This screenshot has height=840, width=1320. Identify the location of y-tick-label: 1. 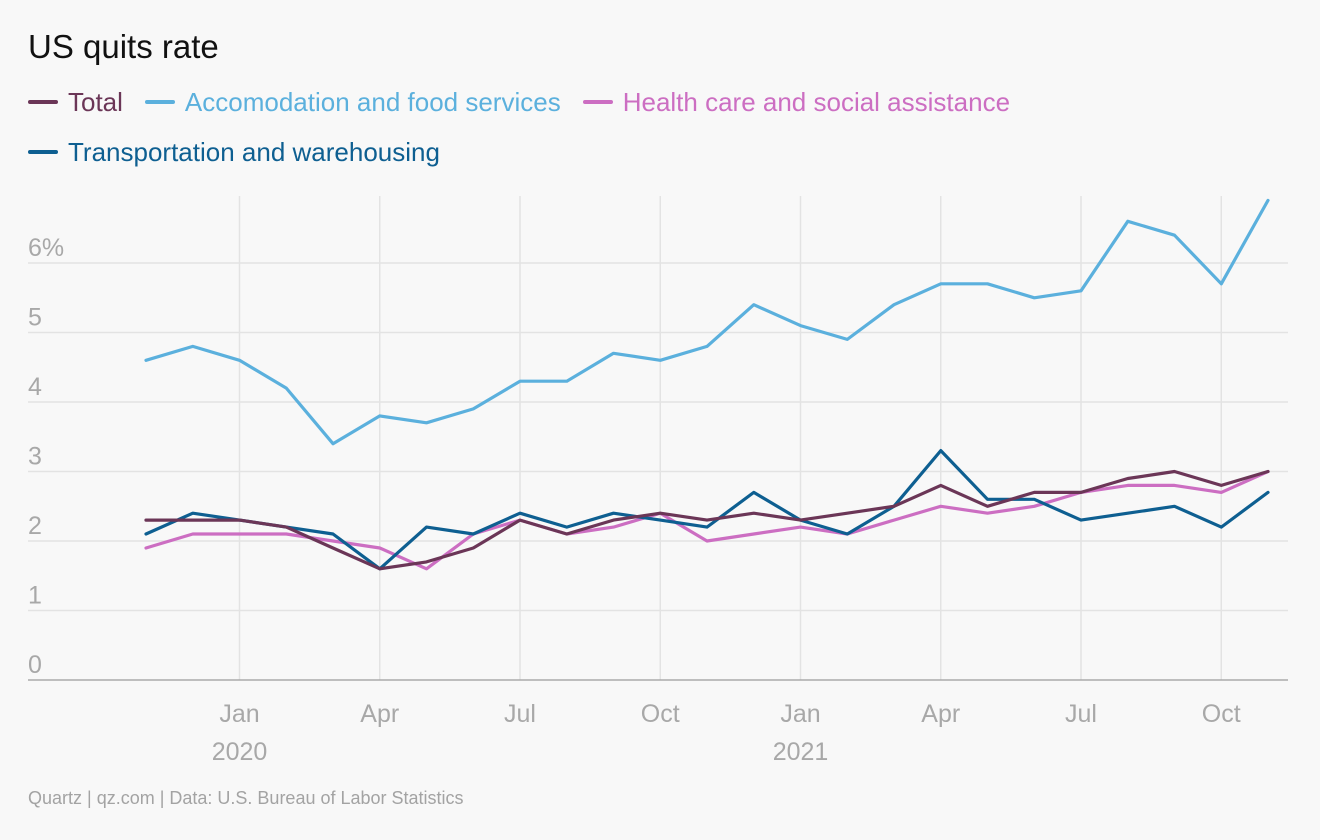
(35, 596).